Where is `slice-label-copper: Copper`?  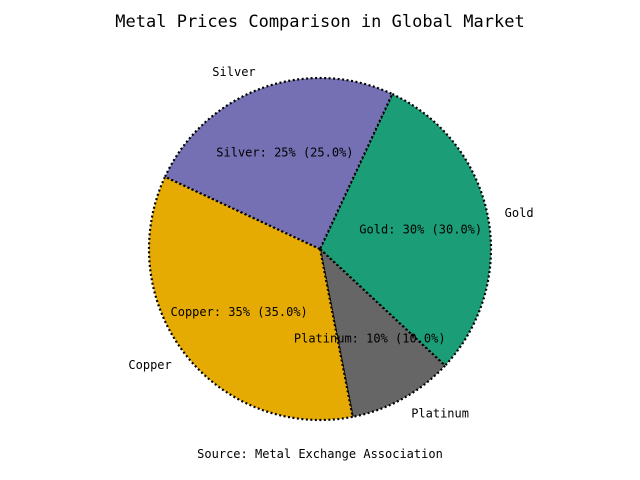
slice-label-copper: Copper is located at coordinates (149, 365).